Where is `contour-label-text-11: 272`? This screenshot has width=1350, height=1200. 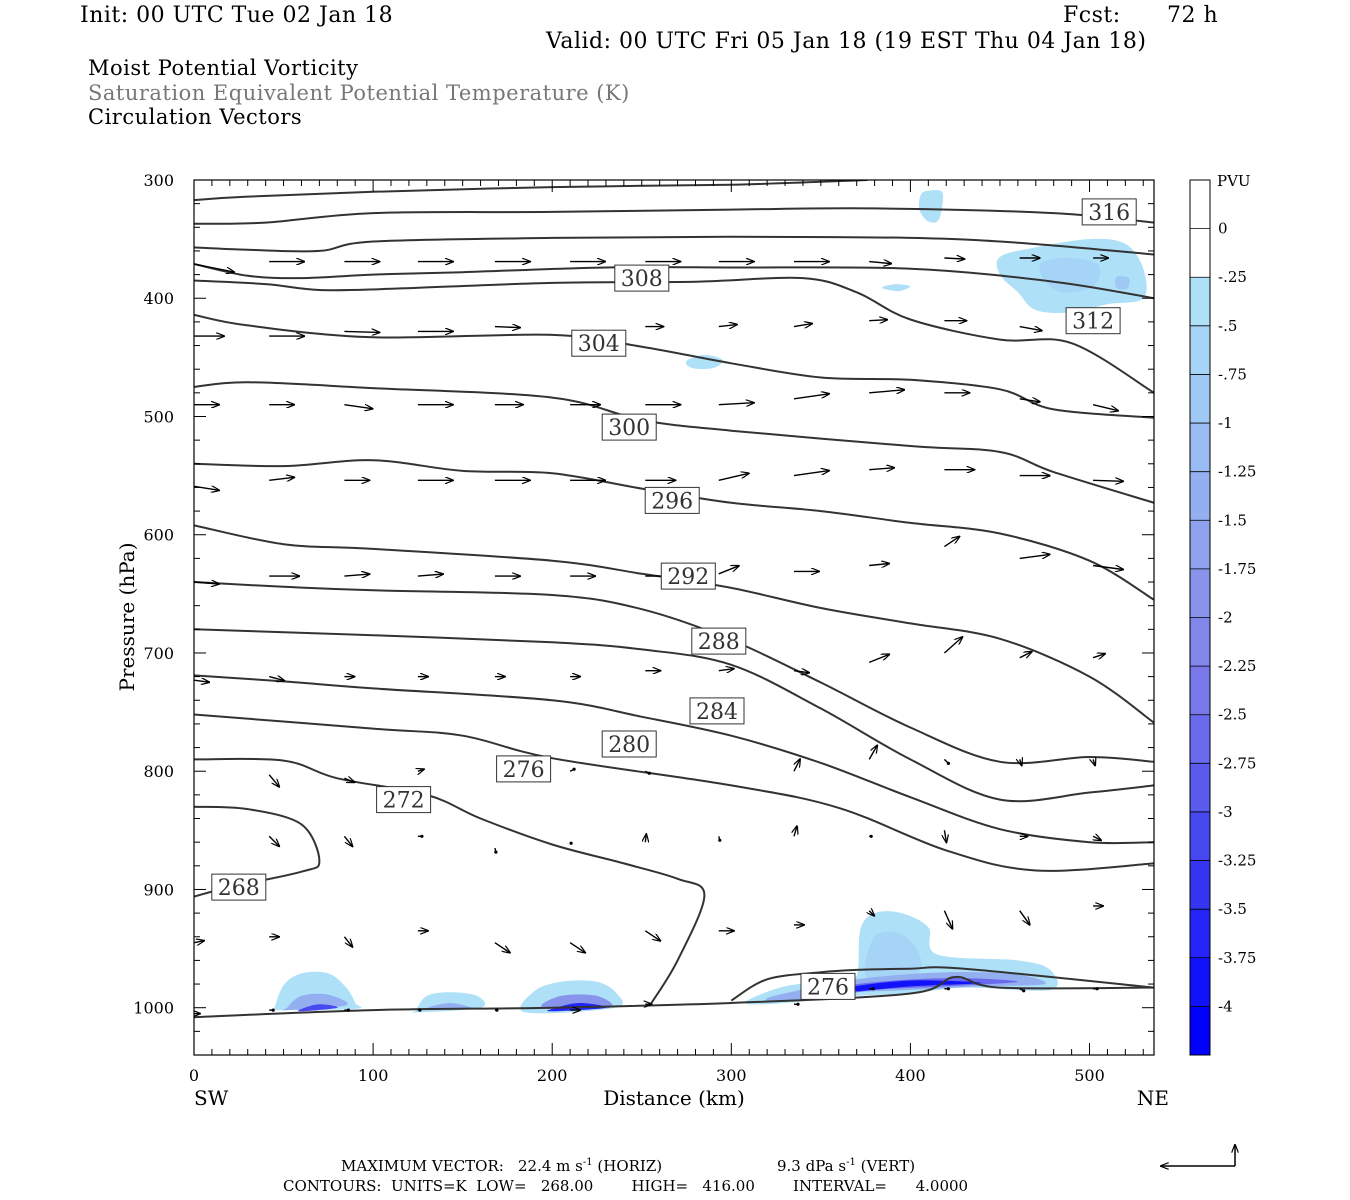 contour-label-text-11: 272 is located at coordinates (404, 801).